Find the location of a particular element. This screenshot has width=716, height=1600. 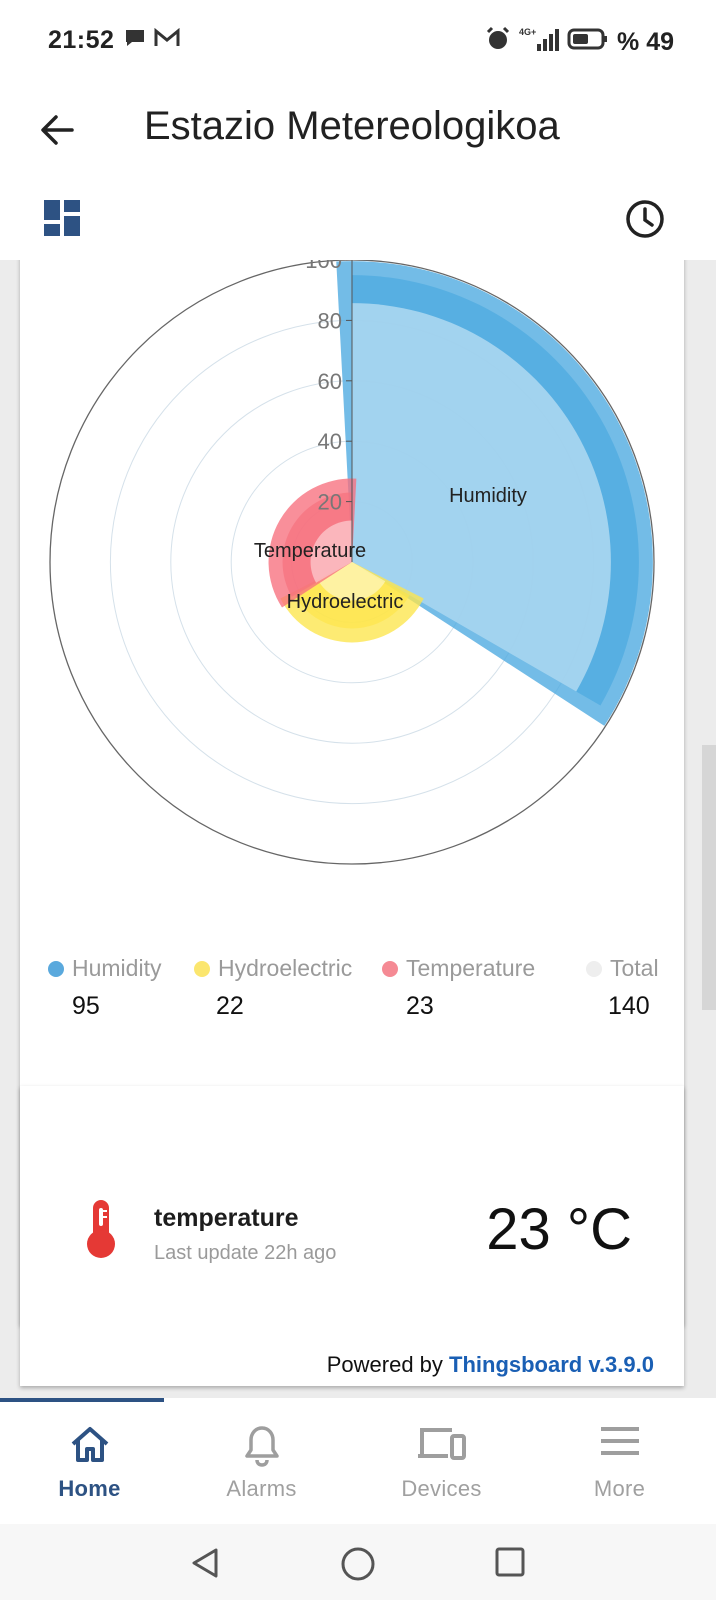

nav-home: Home is located at coordinates (89, 1461).